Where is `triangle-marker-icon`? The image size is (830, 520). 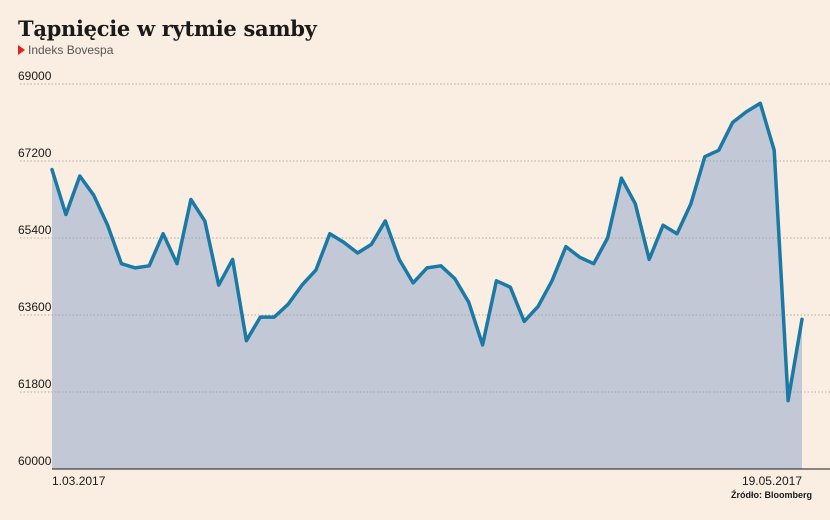
triangle-marker-icon is located at coordinates (21, 50).